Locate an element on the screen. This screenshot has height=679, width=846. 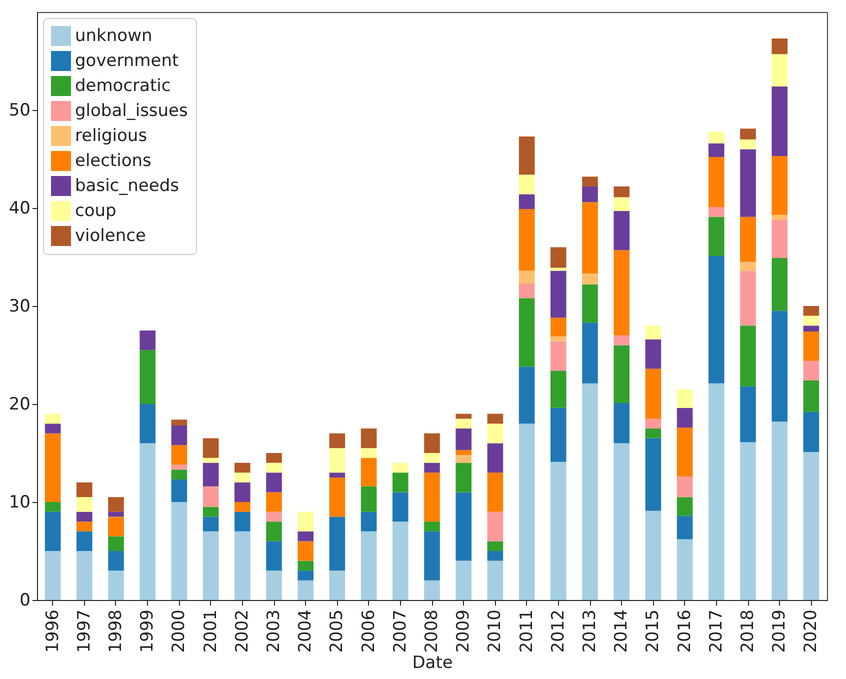
y-tick-label: 50 is located at coordinates (19, 110).